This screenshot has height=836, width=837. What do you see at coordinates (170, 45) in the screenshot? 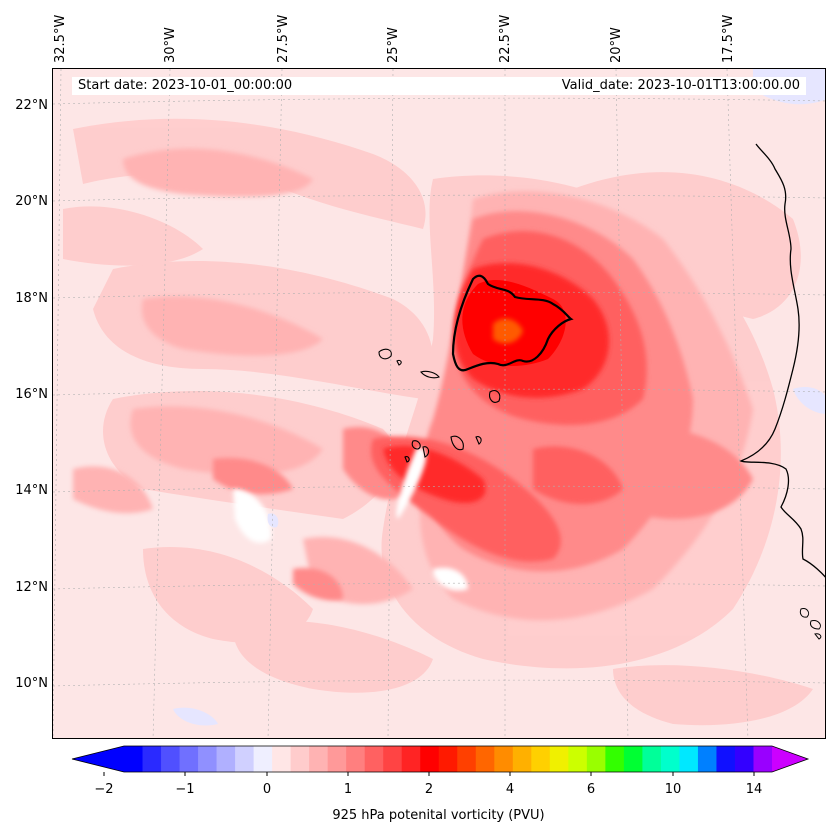
I see `lon-label-30w: 30°W` at bounding box center [170, 45].